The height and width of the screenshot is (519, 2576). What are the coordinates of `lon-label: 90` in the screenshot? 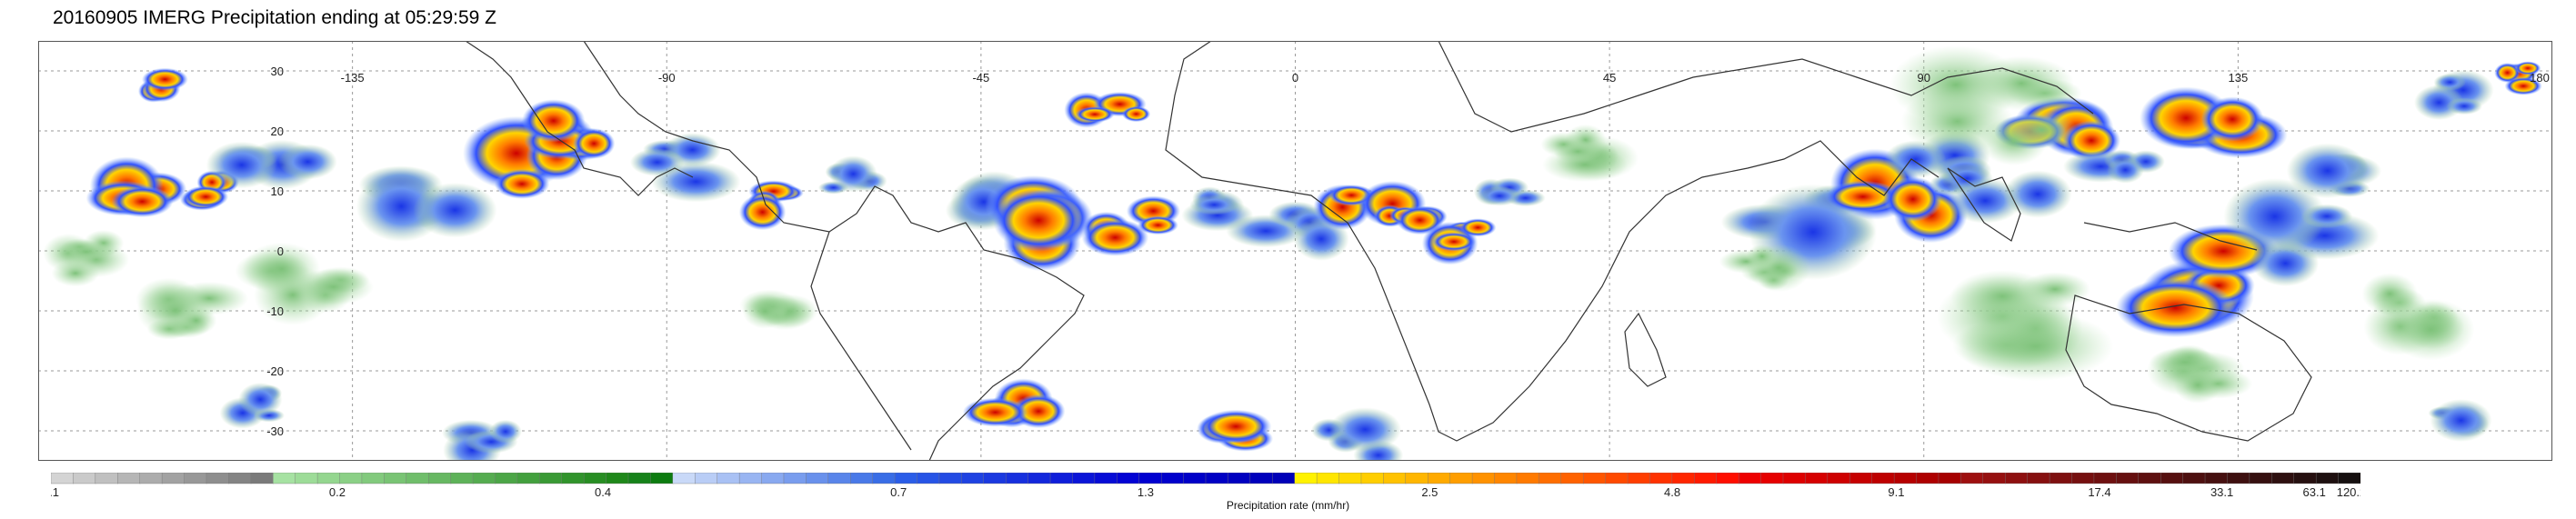 It's located at (1924, 78).